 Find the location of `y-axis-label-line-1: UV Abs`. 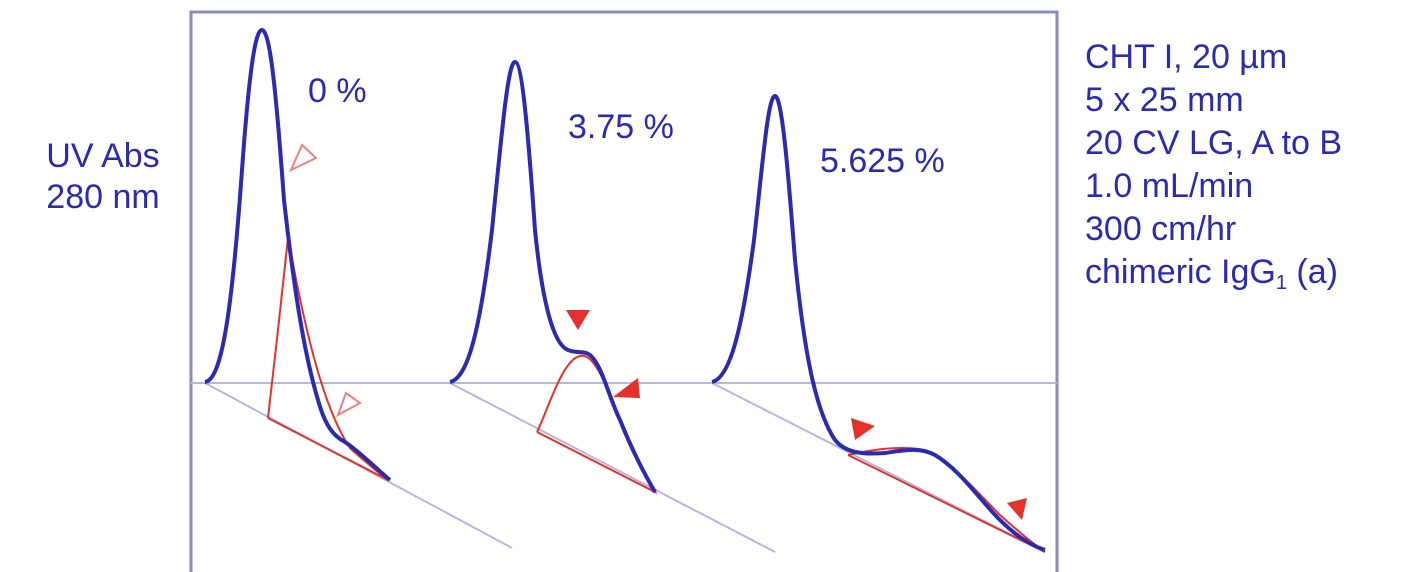

y-axis-label-line-1: UV Abs is located at coordinates (103, 156).